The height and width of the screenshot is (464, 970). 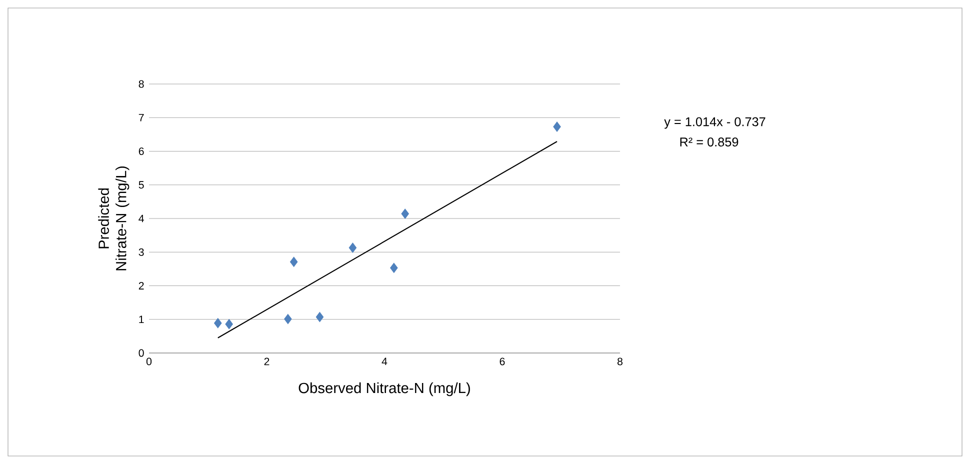 What do you see at coordinates (709, 142) in the screenshot?
I see `text: R² = 0.859` at bounding box center [709, 142].